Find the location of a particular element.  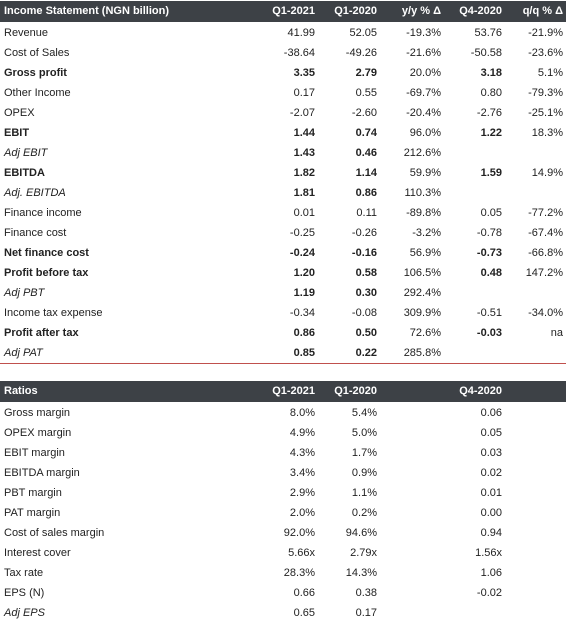

cell-value: -2.60 is located at coordinates (364, 113).